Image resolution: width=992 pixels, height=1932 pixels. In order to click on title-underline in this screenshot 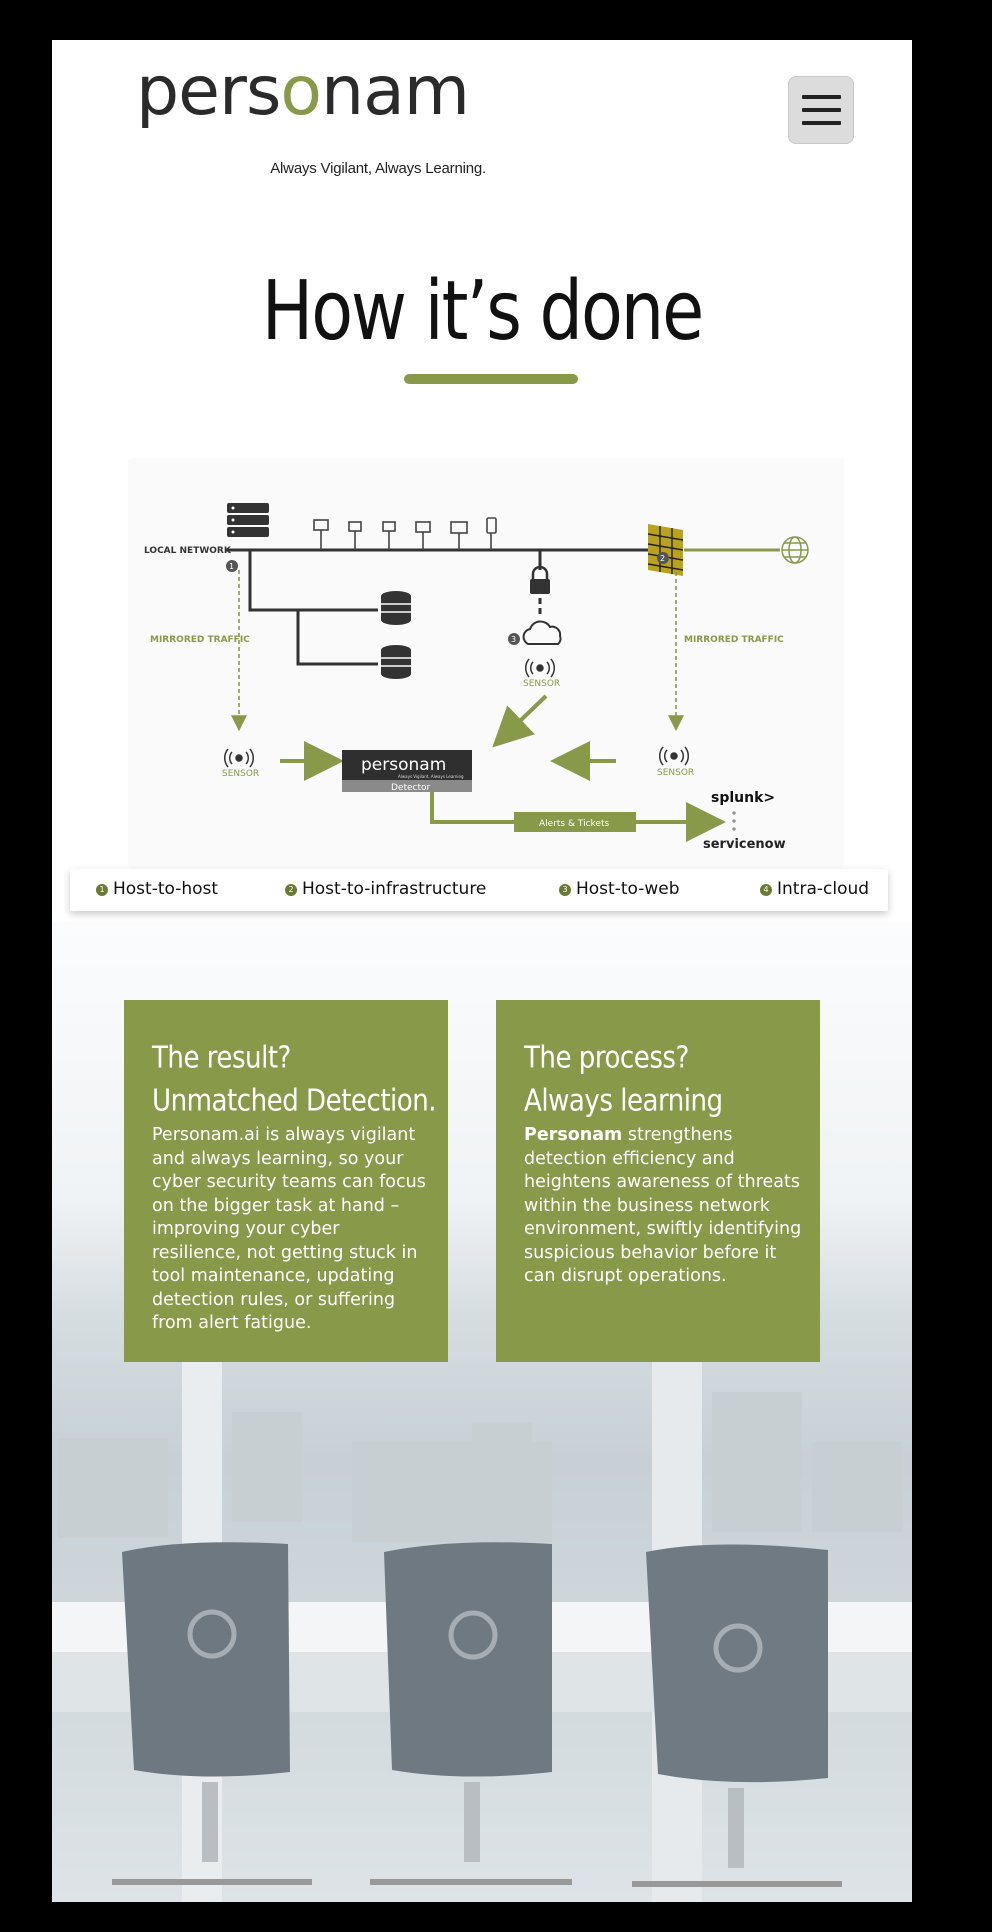, I will do `click(491, 379)`.